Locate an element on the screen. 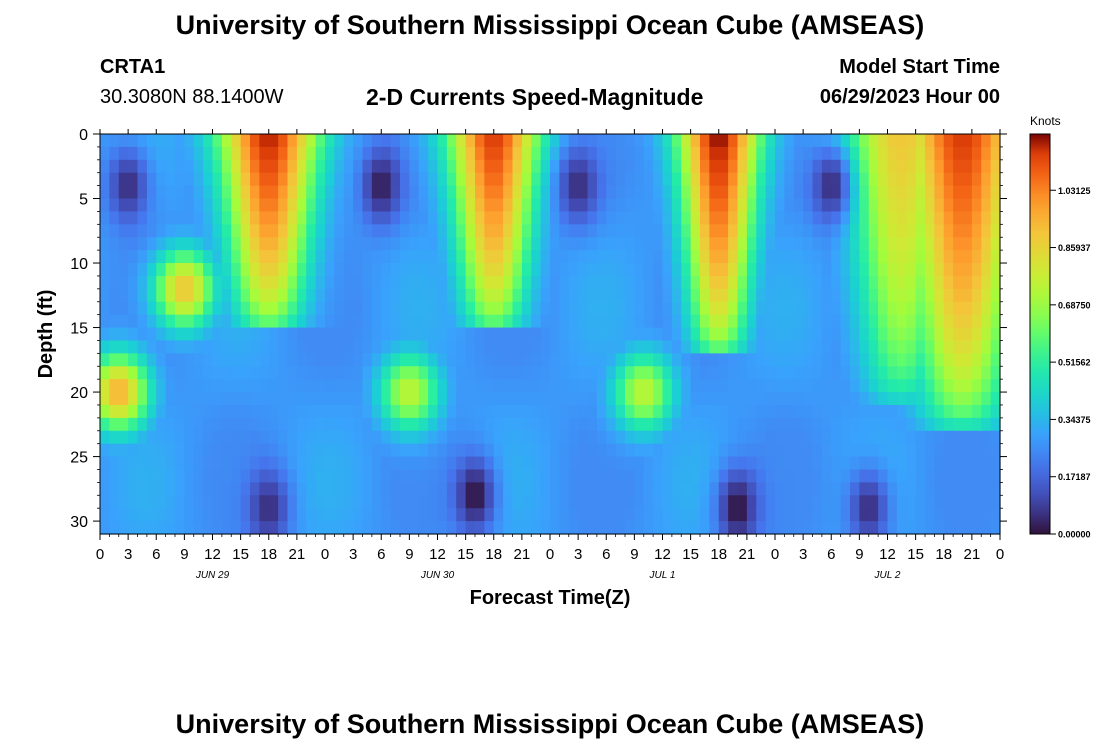 Image resolution: width=1100 pixels, height=750 pixels. x-tick-label: 12 is located at coordinates (662, 554).